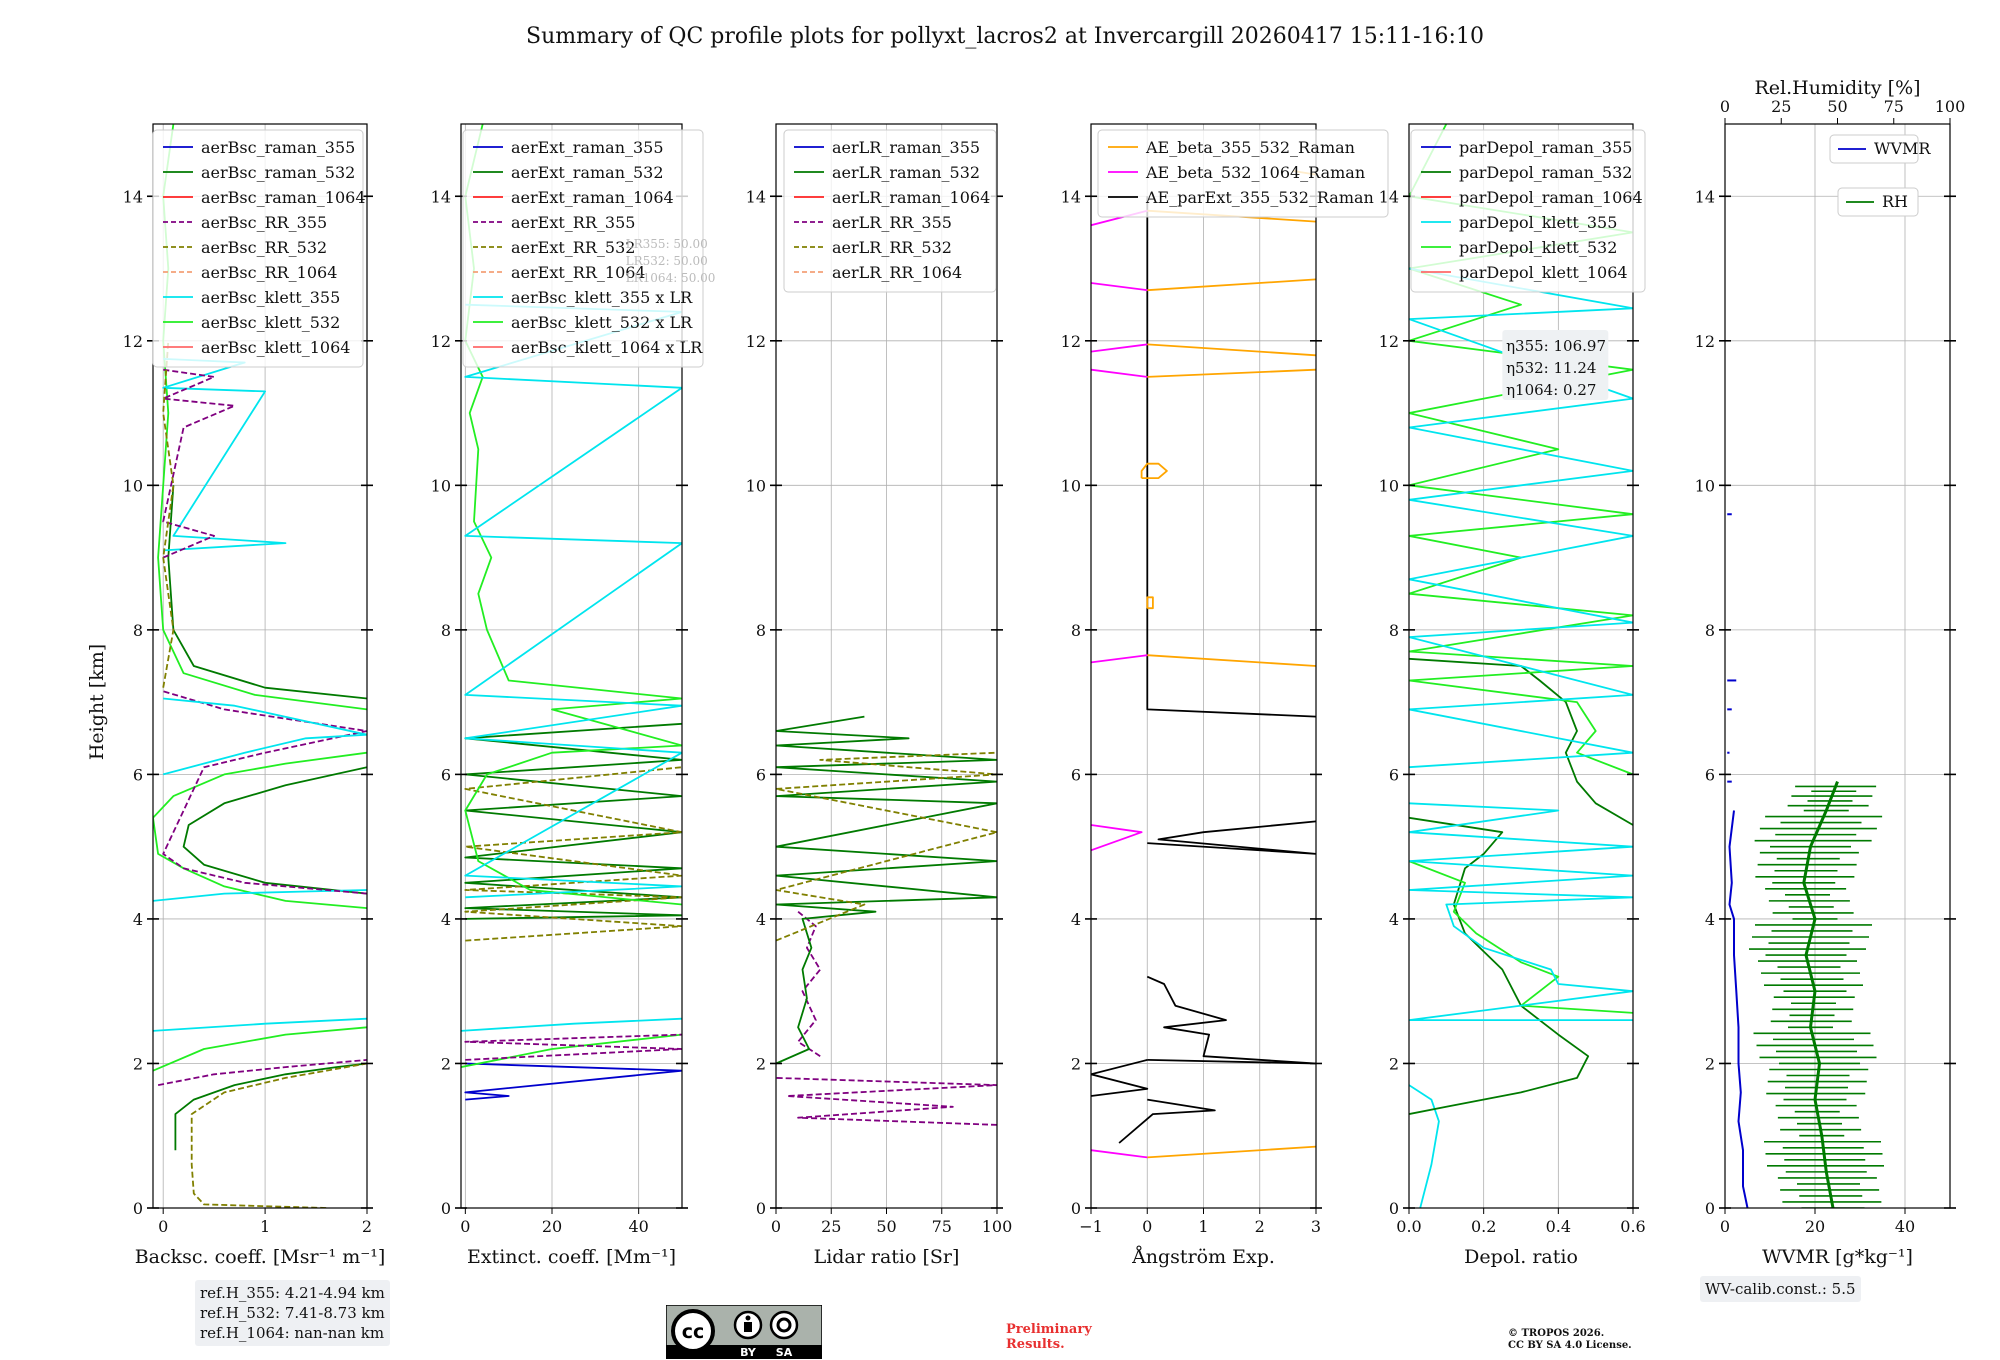 This screenshot has width=2000, height=1360. What do you see at coordinates (1894, 106) in the screenshot?
I see `rh-top-tick-label: 75` at bounding box center [1894, 106].